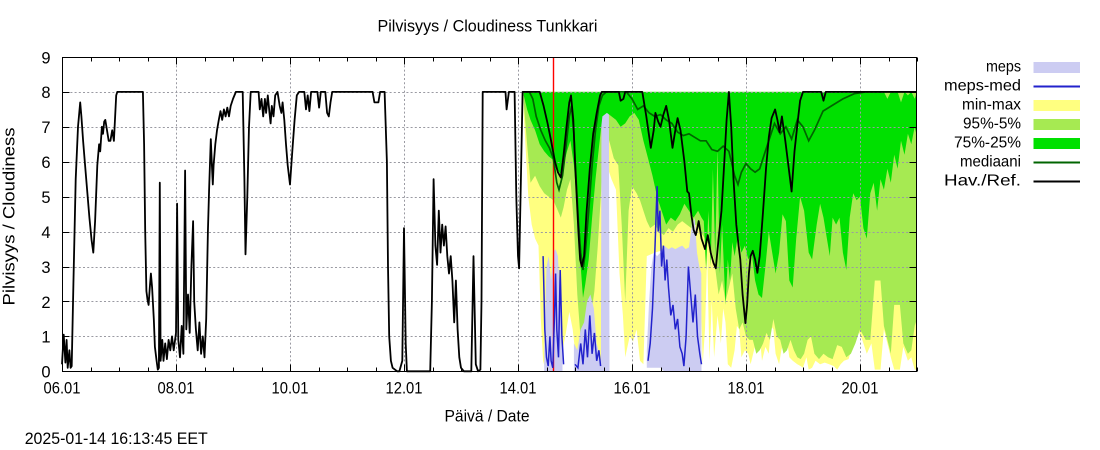  What do you see at coordinates (290, 389) in the screenshot?
I see `svg-text: 10.01` at bounding box center [290, 389].